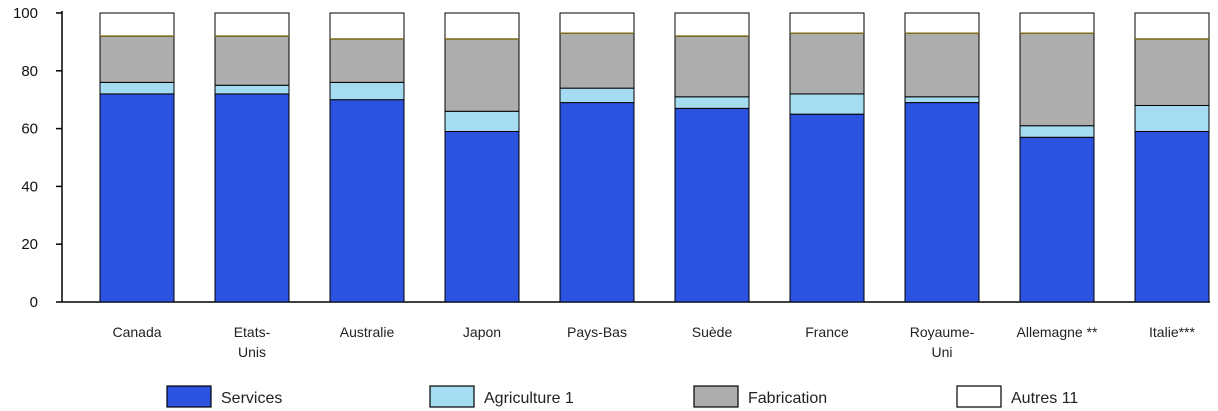 This screenshot has width=1218, height=411. Describe the element at coordinates (29, 129) in the screenshot. I see `y-tick-label: 60` at that location.